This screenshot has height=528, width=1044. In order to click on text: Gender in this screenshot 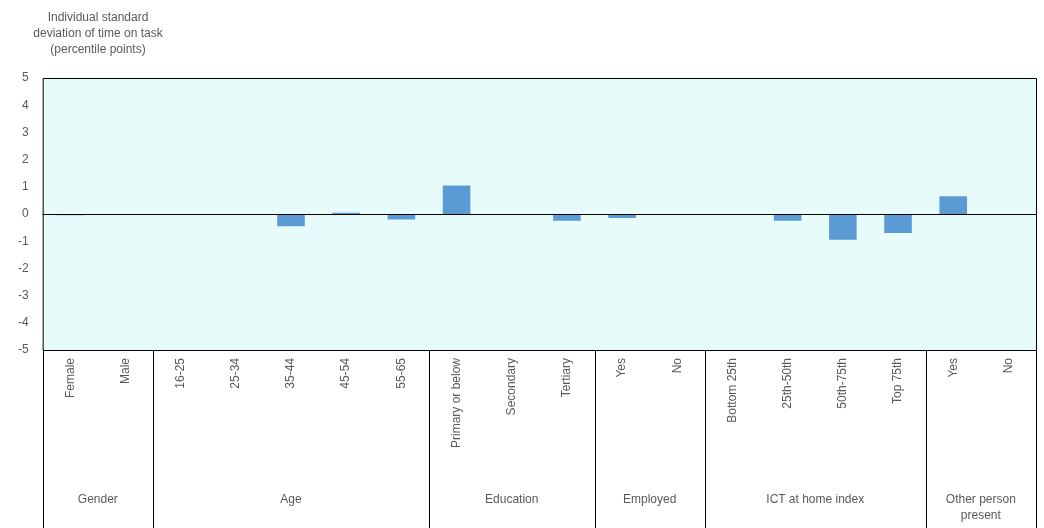, I will do `click(97, 499)`.